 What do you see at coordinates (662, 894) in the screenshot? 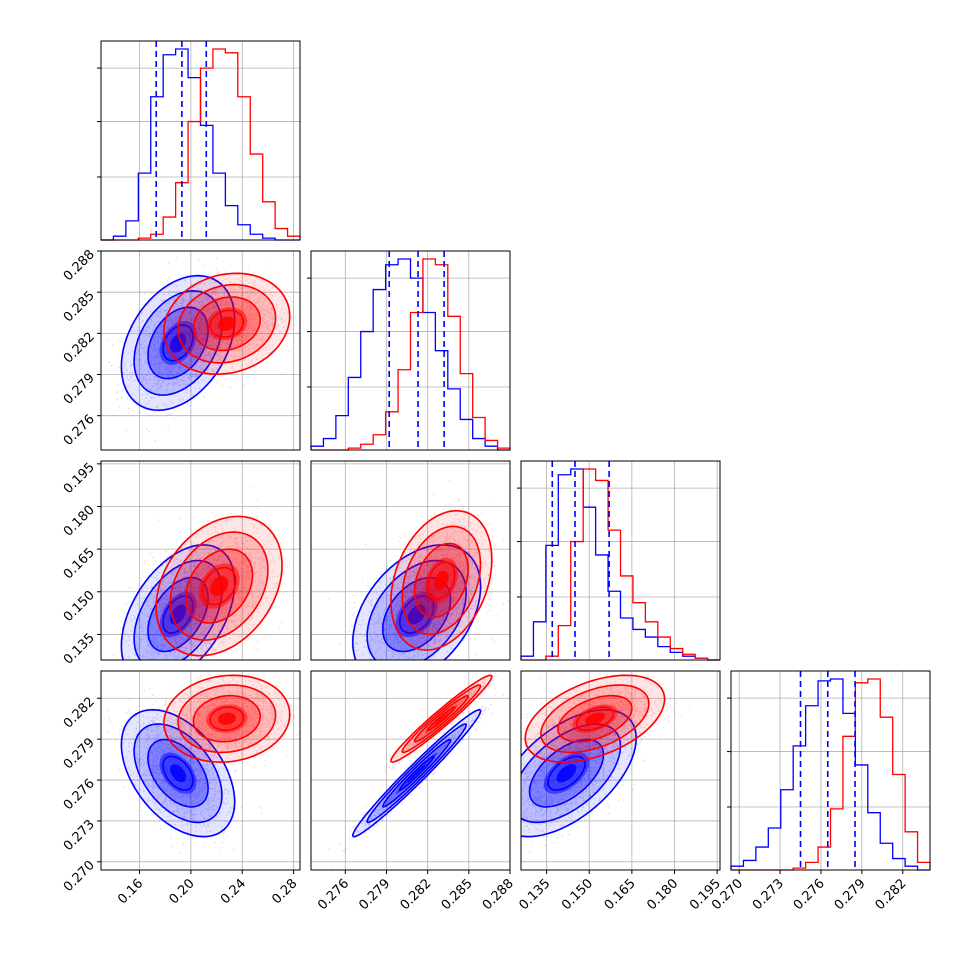
I see `x-tick-label: 0.180` at bounding box center [662, 894].